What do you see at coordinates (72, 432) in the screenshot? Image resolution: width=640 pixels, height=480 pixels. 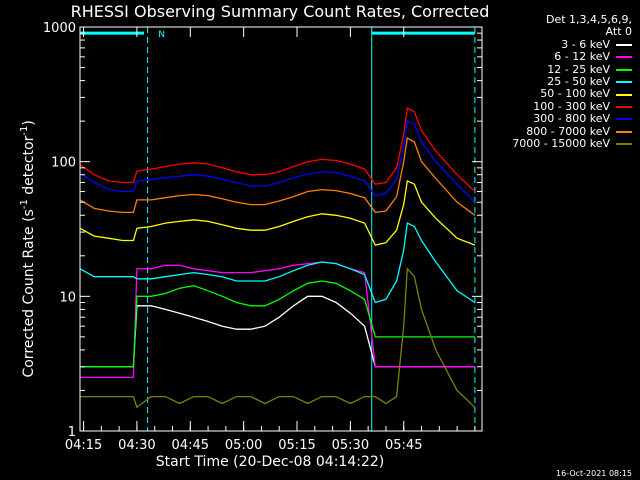 I see `y-tick-label: 1` at bounding box center [72, 432].